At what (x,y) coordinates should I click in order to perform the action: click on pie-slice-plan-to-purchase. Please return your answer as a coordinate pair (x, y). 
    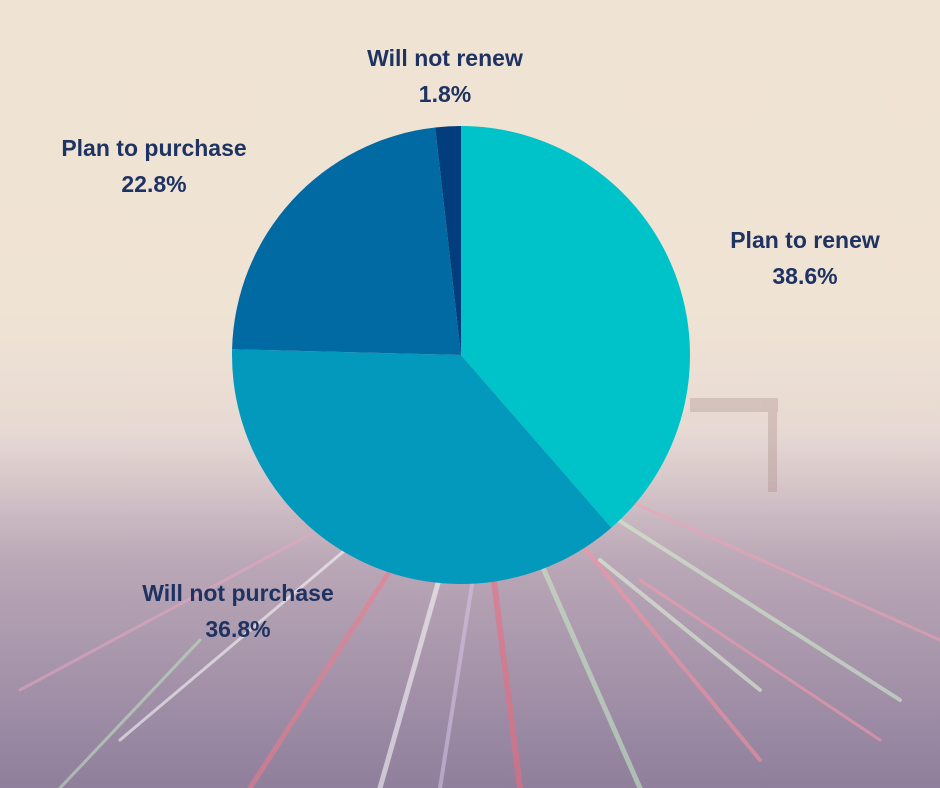
    Looking at the image, I should click on (346, 241).